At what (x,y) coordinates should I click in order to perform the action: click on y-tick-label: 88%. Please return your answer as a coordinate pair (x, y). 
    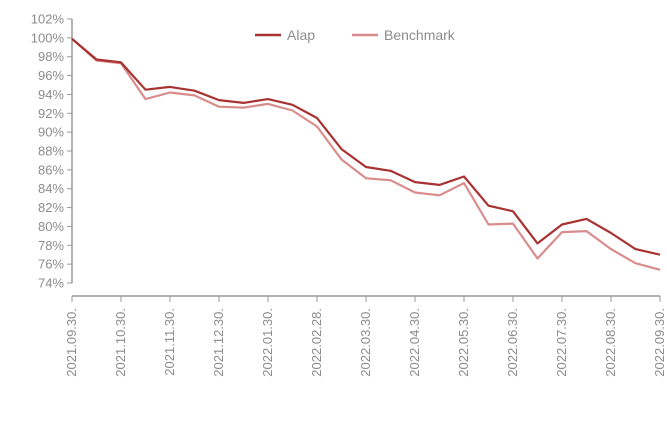
    Looking at the image, I should click on (51, 151).